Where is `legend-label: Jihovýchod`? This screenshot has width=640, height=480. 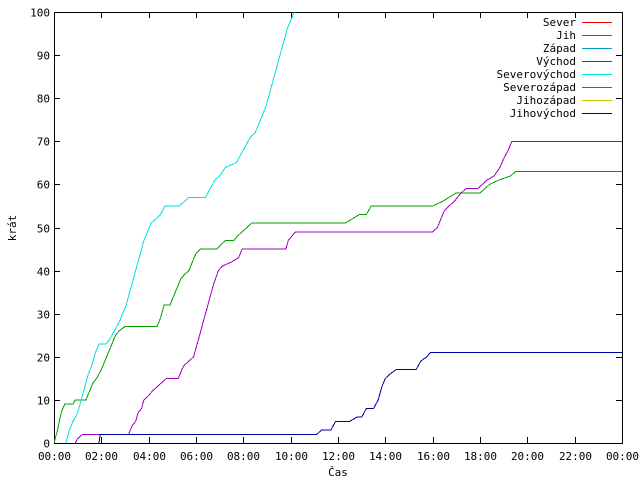 legend-label: Jihovýchod is located at coordinates (543, 113).